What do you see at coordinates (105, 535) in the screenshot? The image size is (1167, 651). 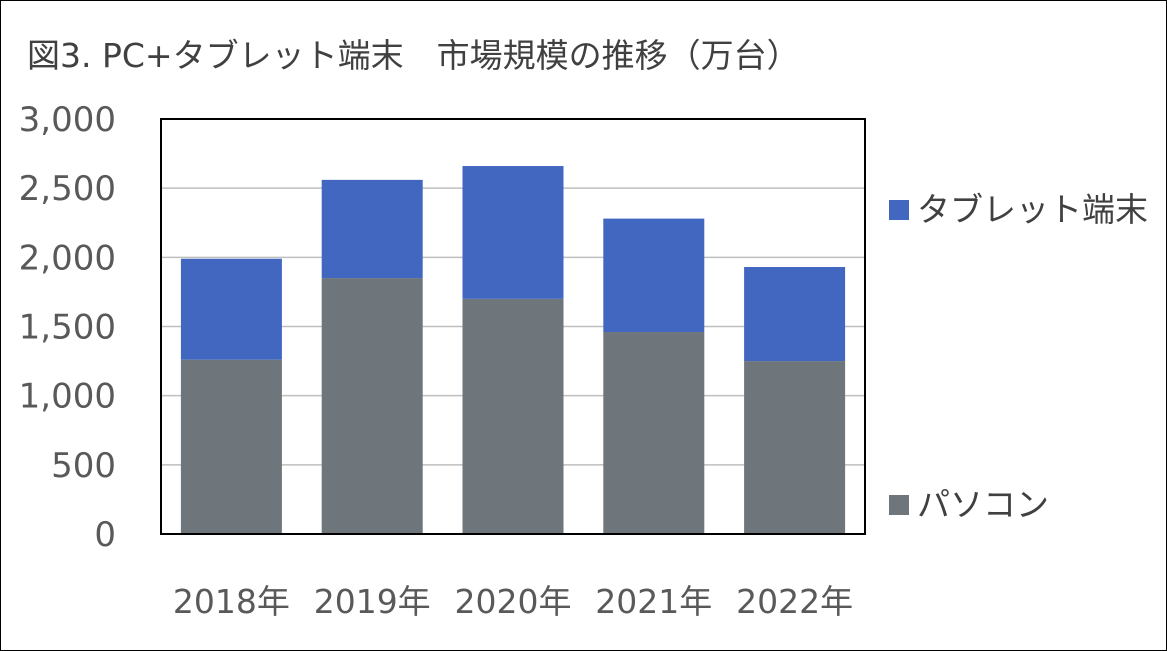 I see `y-tick-label: 0` at bounding box center [105, 535].